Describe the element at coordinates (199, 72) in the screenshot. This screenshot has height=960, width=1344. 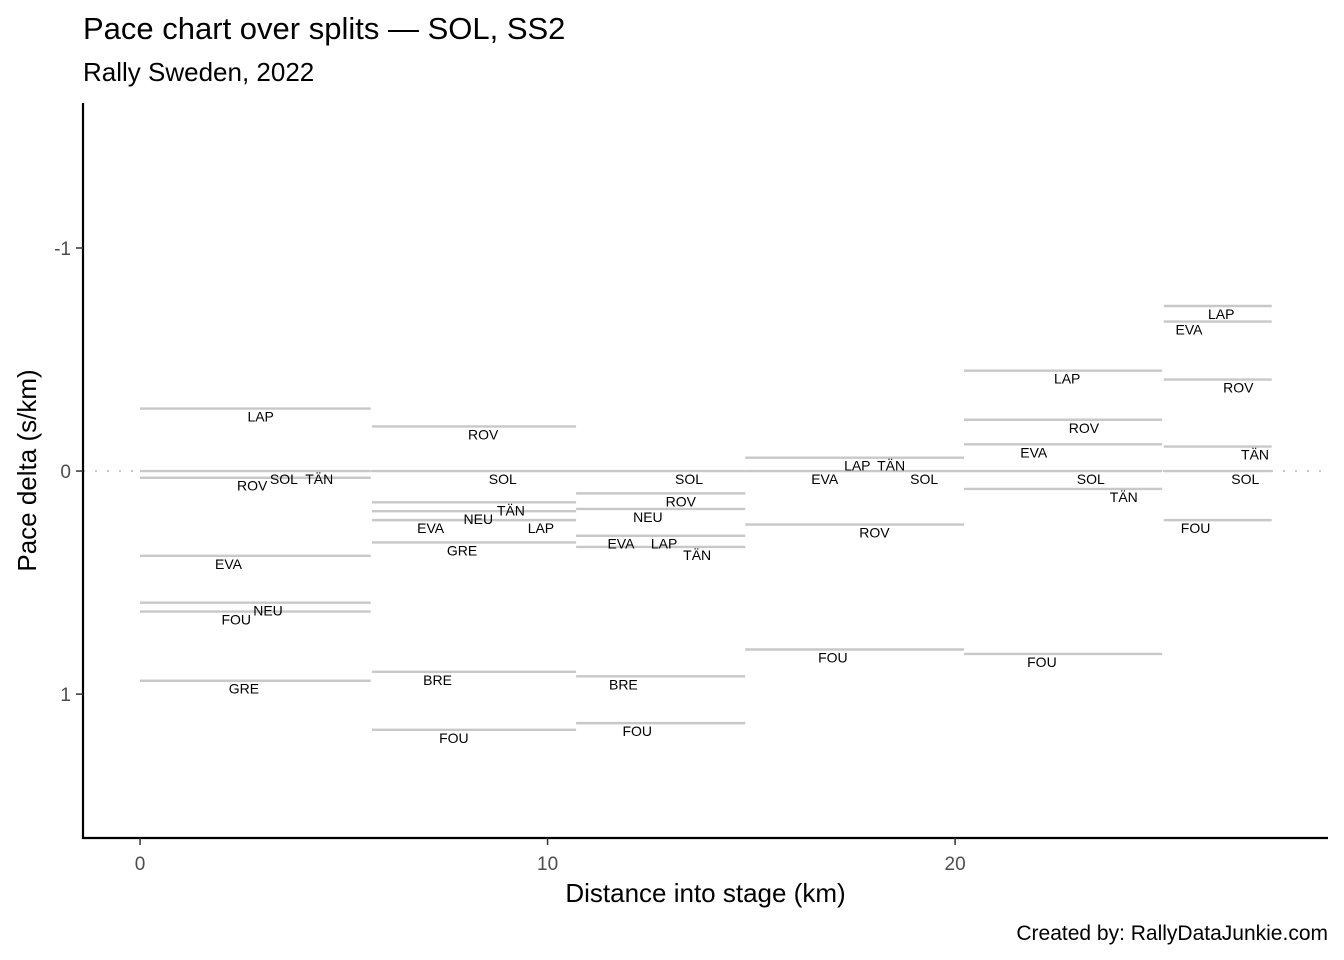
I see `chart-subtitle: Rally Sweden, 2022` at that location.